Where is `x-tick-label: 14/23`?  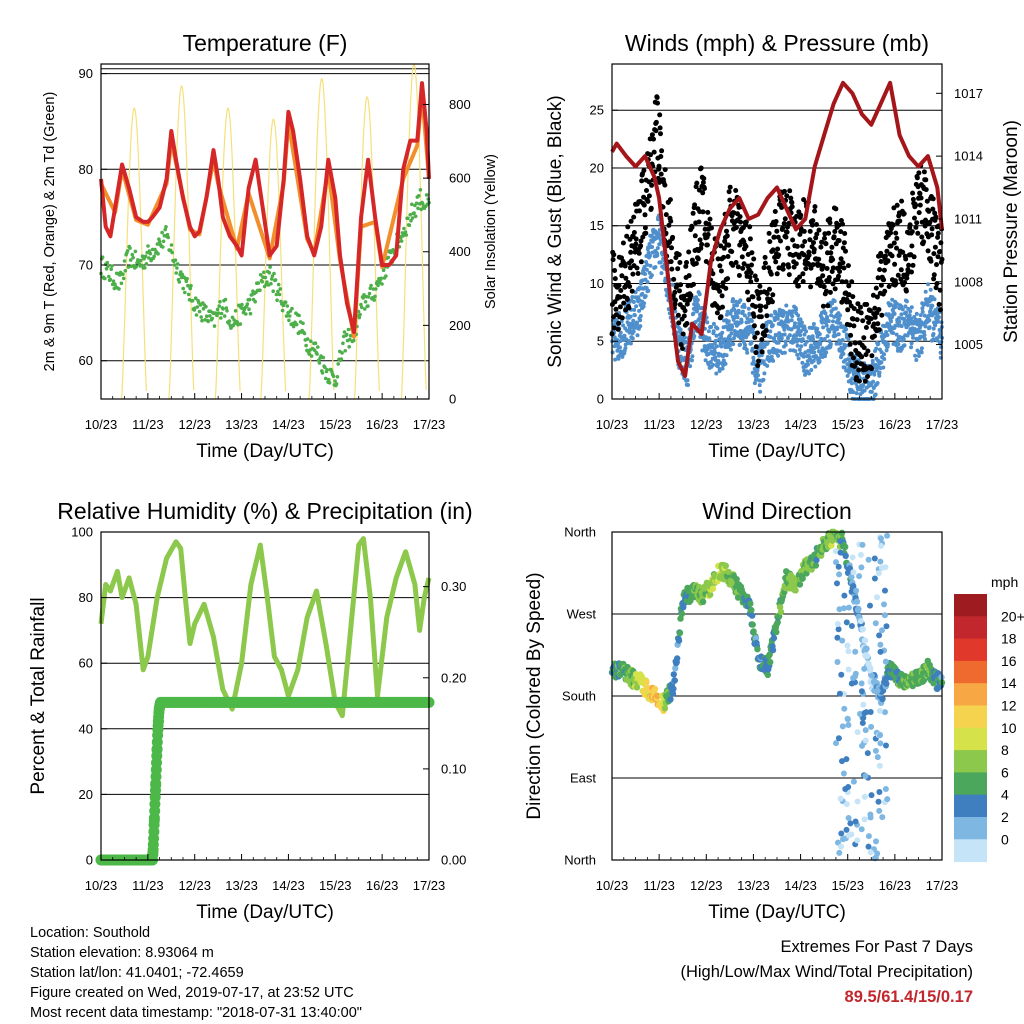
x-tick-label: 14/23 is located at coordinates (800, 424).